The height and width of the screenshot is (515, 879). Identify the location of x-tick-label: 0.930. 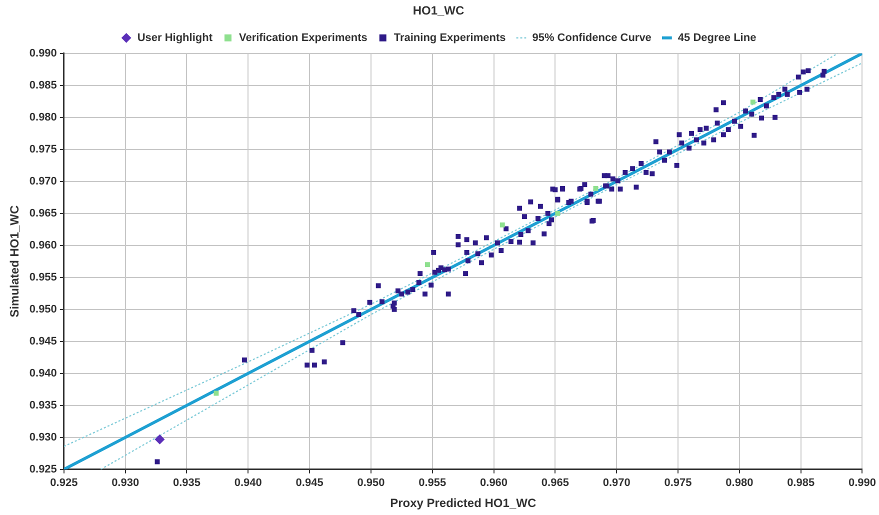
(126, 483).